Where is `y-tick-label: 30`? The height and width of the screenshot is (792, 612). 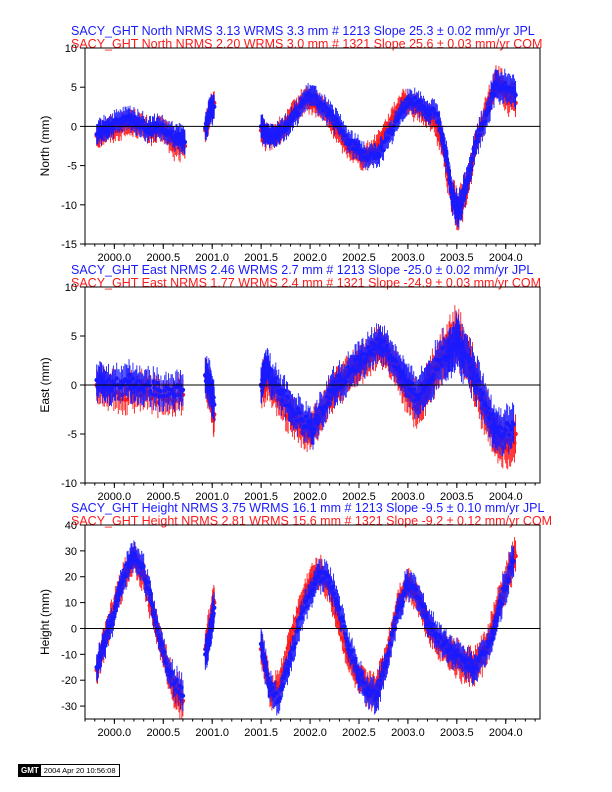
y-tick-label: 30 is located at coordinates (71, 552).